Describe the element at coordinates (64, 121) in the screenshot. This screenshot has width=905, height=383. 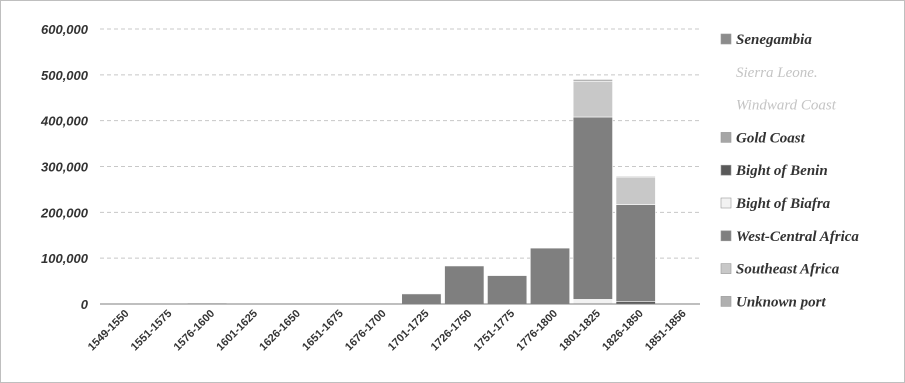
I see `y-tick-label: 400,000` at that location.